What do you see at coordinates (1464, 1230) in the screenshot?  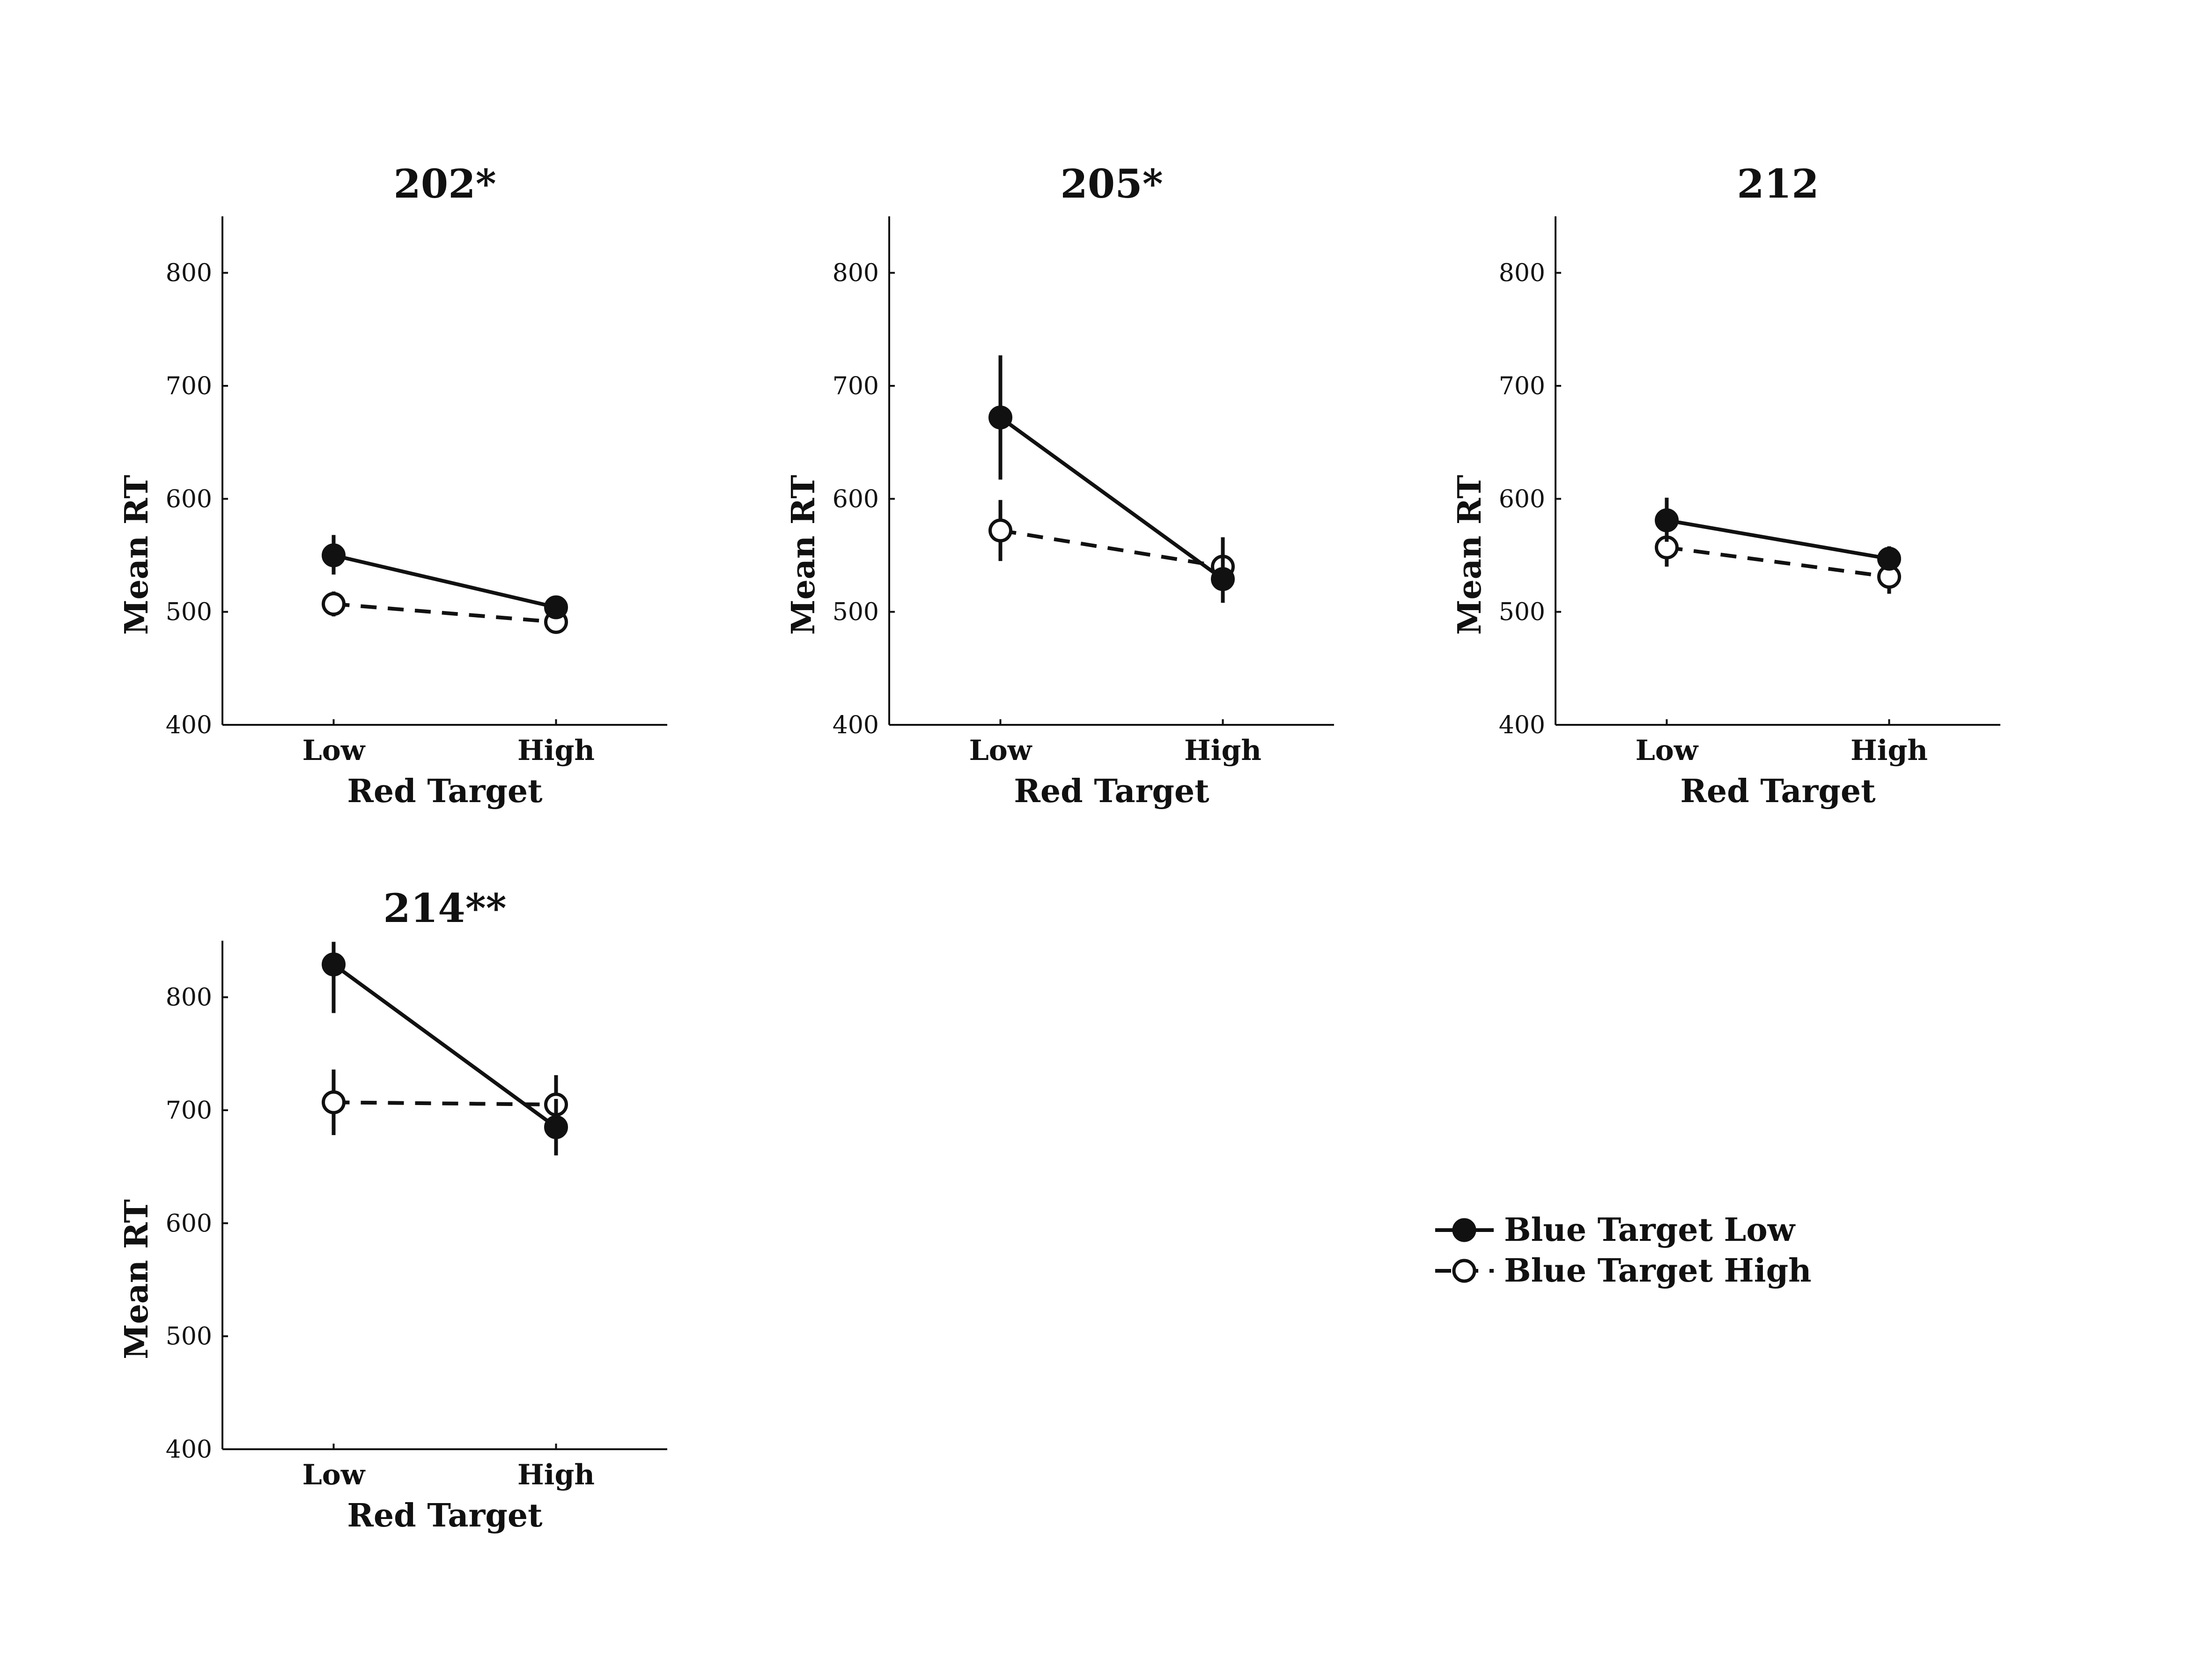 I see `legend-marker-filled-circle` at bounding box center [1464, 1230].